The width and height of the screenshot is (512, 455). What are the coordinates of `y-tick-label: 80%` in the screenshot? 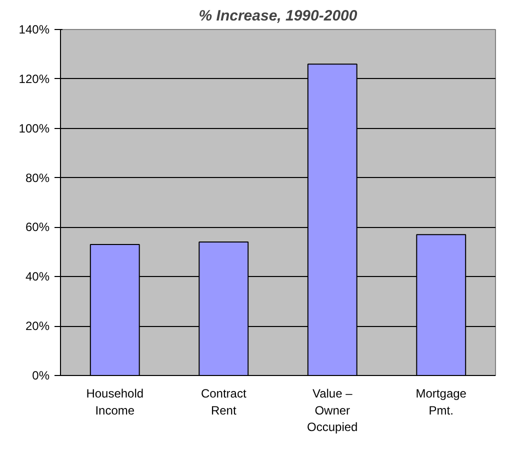 It's located at (37, 177).